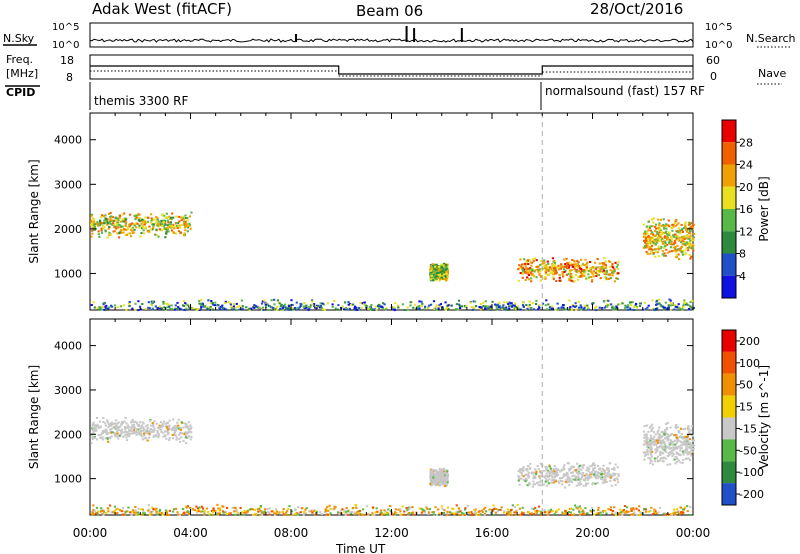  What do you see at coordinates (749, 341) in the screenshot?
I see `colorbar-tick-label: 200` at bounding box center [749, 341].